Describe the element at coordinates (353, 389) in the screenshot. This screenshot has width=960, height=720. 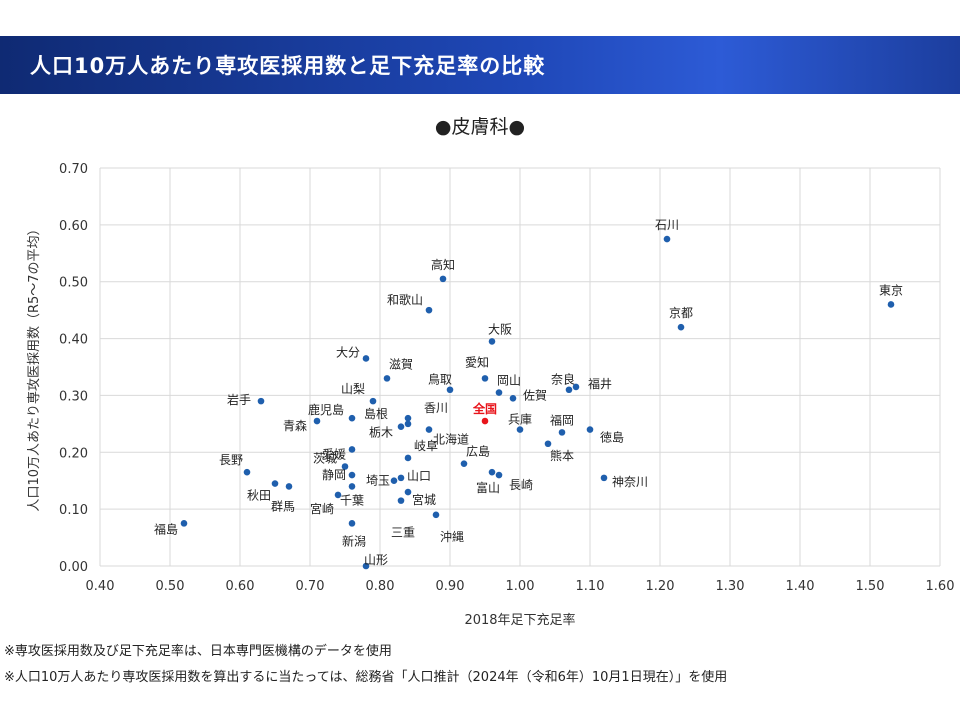
I see `point-label-山梨: 山梨` at that location.